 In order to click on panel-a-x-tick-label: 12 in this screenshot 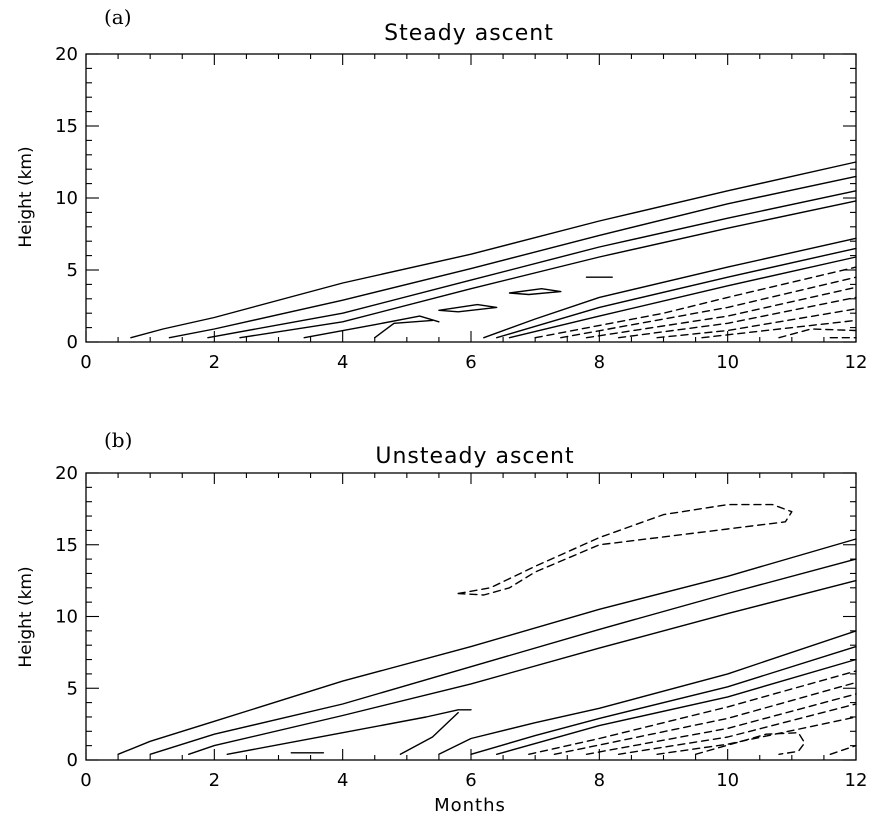, I will do `click(856, 362)`.